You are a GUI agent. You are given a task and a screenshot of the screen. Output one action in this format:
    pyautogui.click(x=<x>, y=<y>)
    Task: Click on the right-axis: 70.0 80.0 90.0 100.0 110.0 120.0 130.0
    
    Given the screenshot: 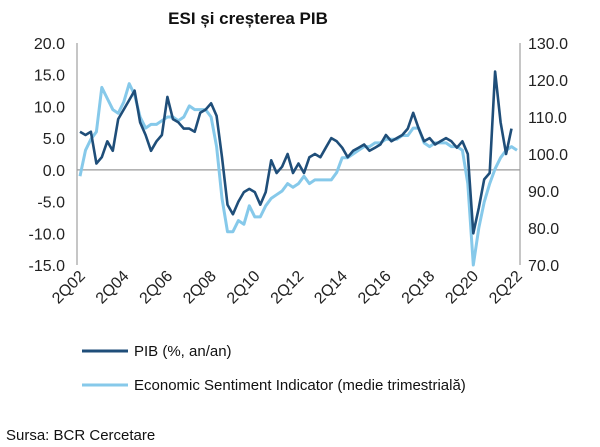 What is the action you would take?
    pyautogui.click(x=548, y=155)
    